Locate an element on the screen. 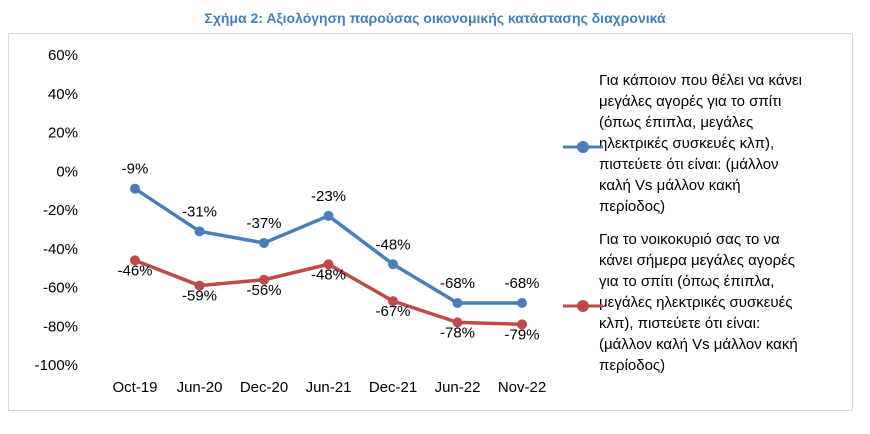 This screenshot has width=870, height=434. legend-line: Για το νοικοκυριό σας το να is located at coordinates (689, 239).